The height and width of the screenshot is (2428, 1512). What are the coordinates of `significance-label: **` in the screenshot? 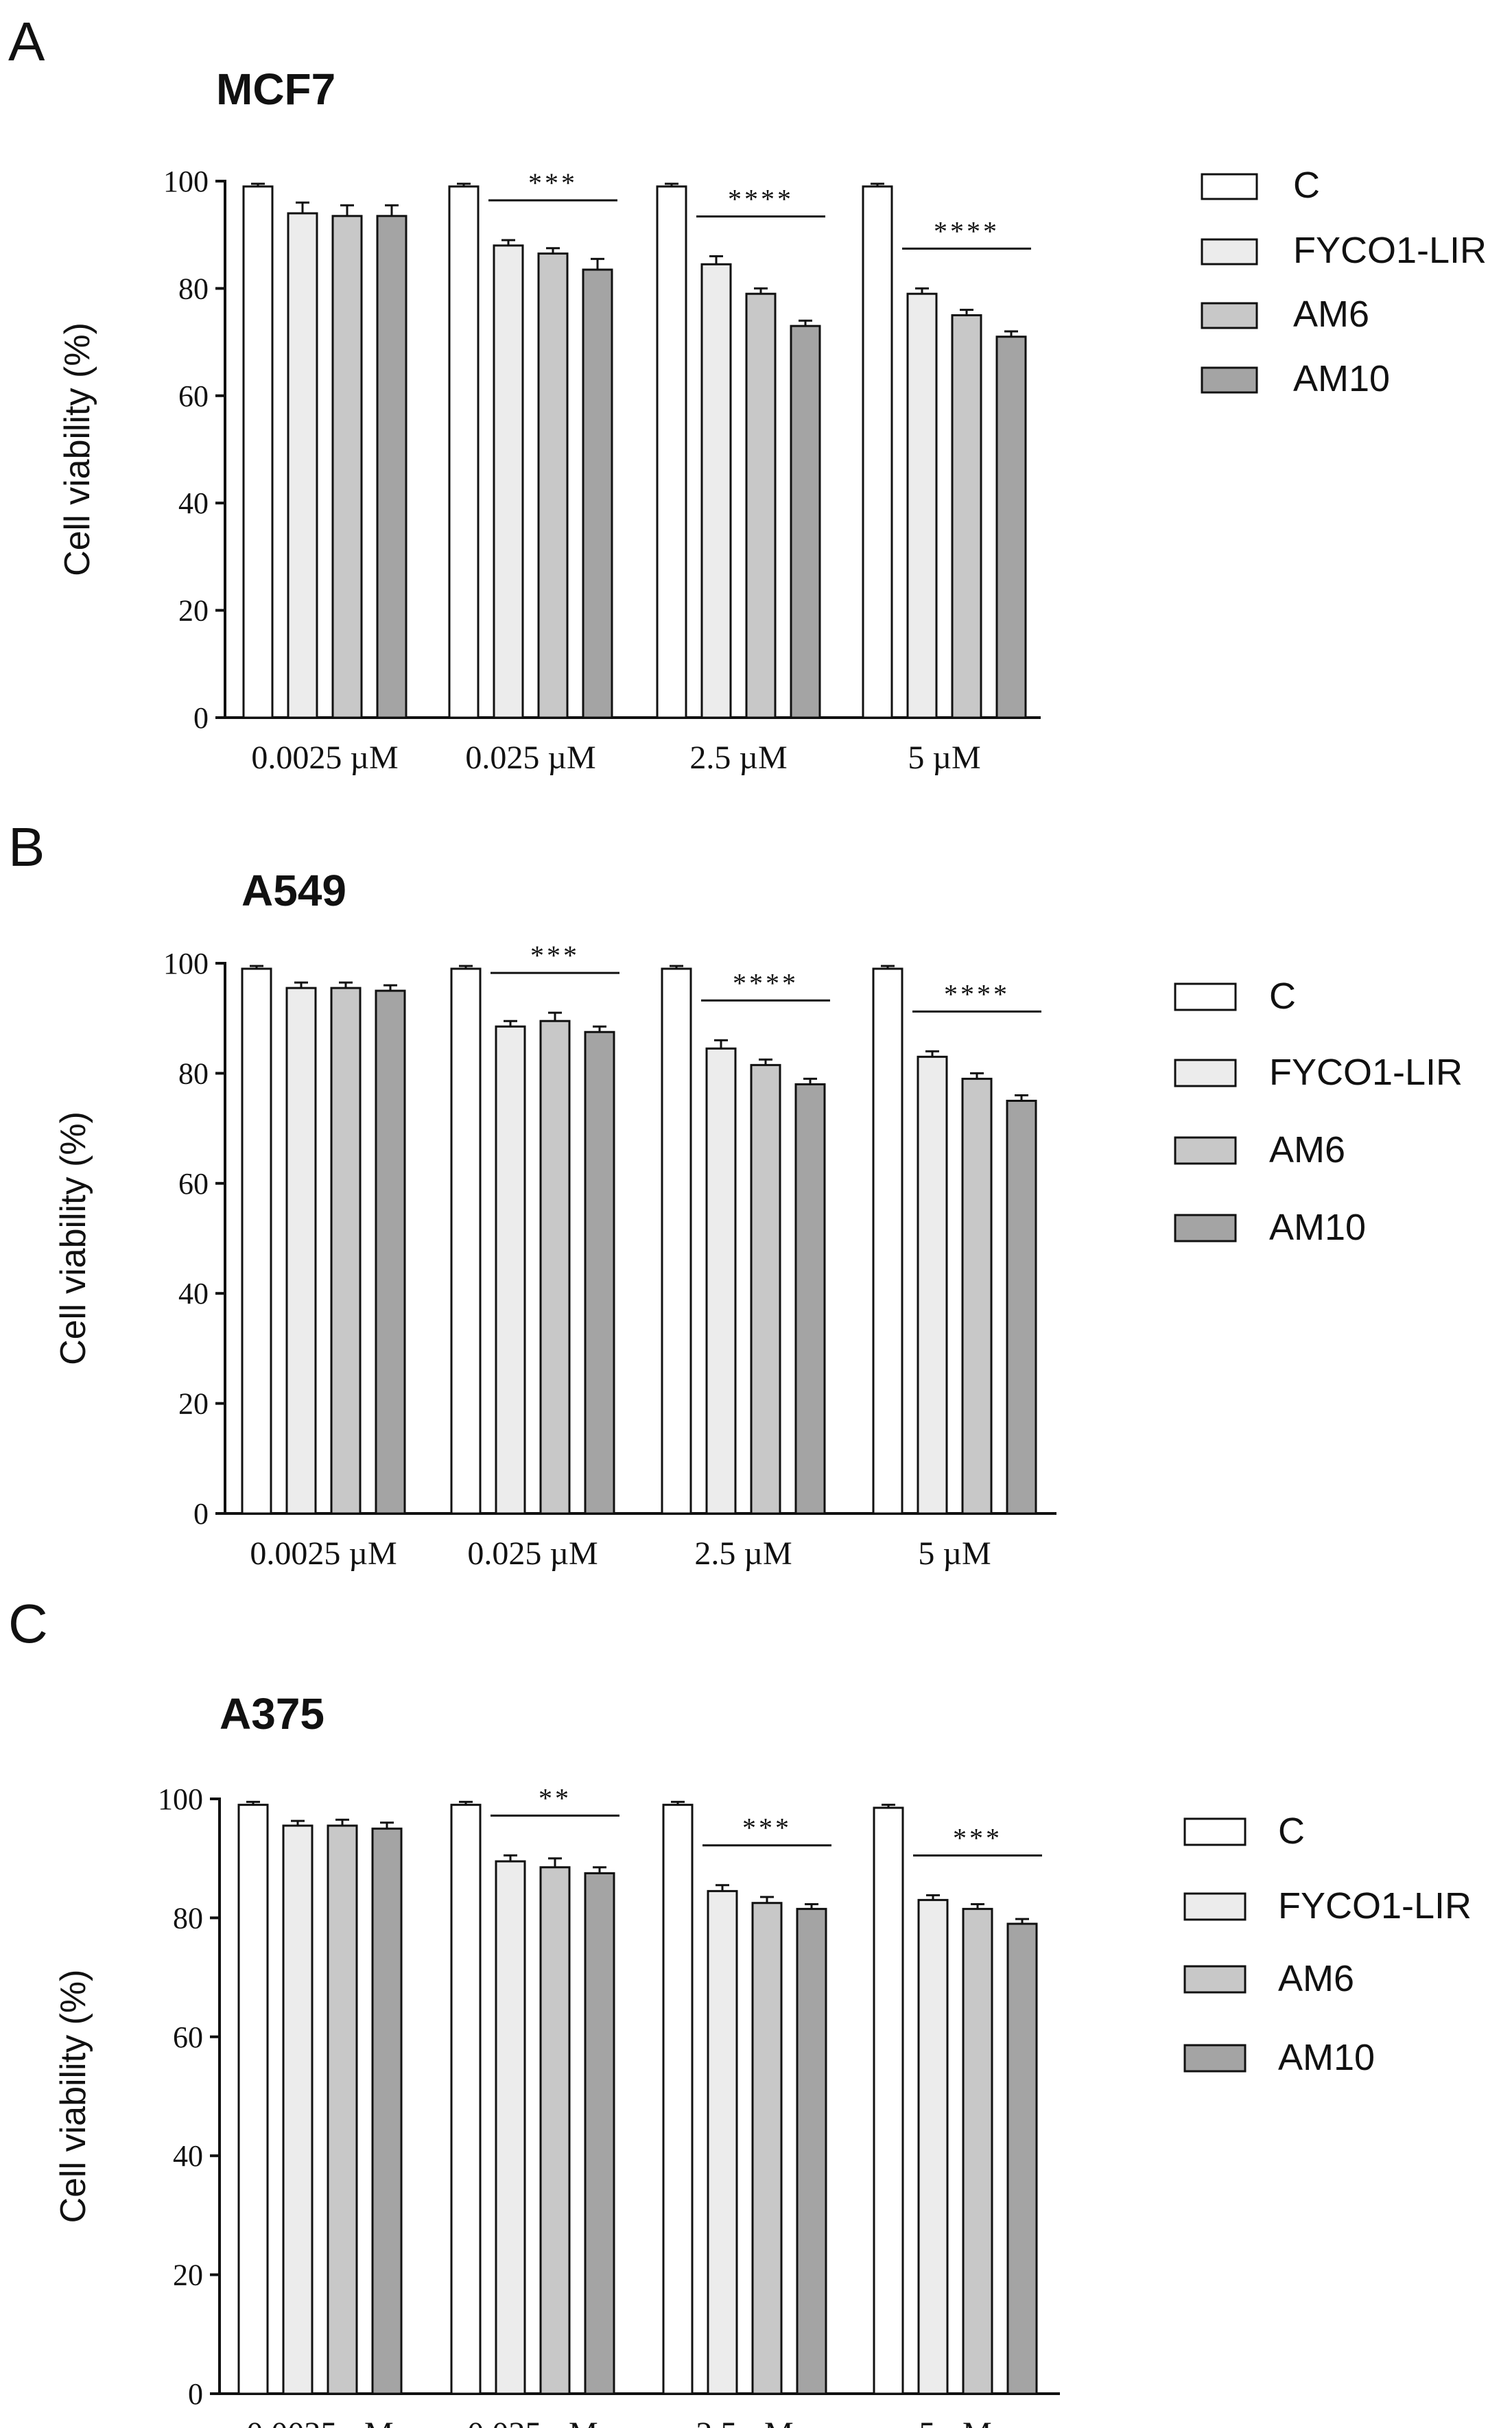 It's located at (555, 1797).